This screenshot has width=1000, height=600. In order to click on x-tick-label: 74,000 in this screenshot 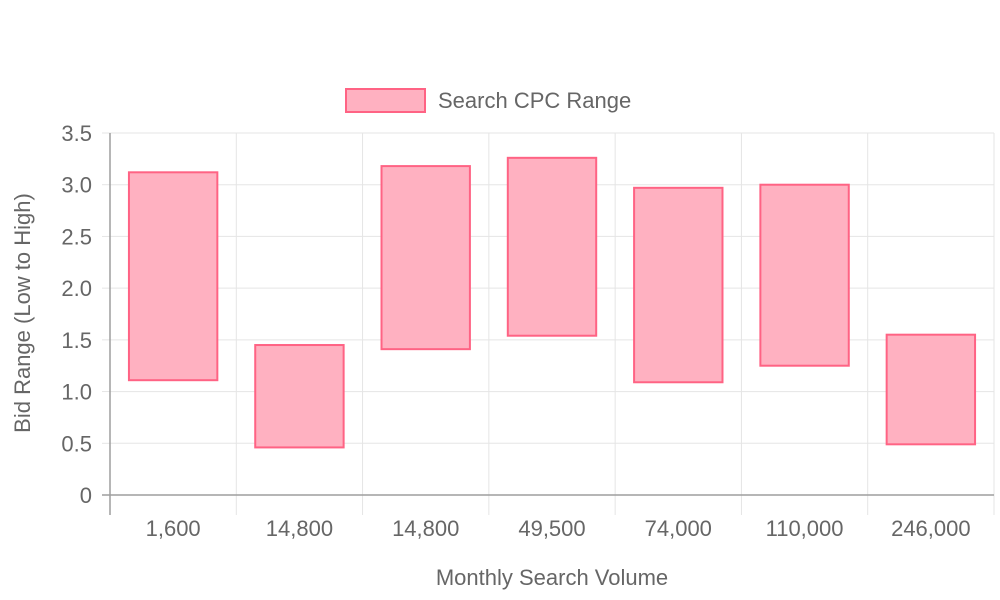, I will do `click(678, 528)`.